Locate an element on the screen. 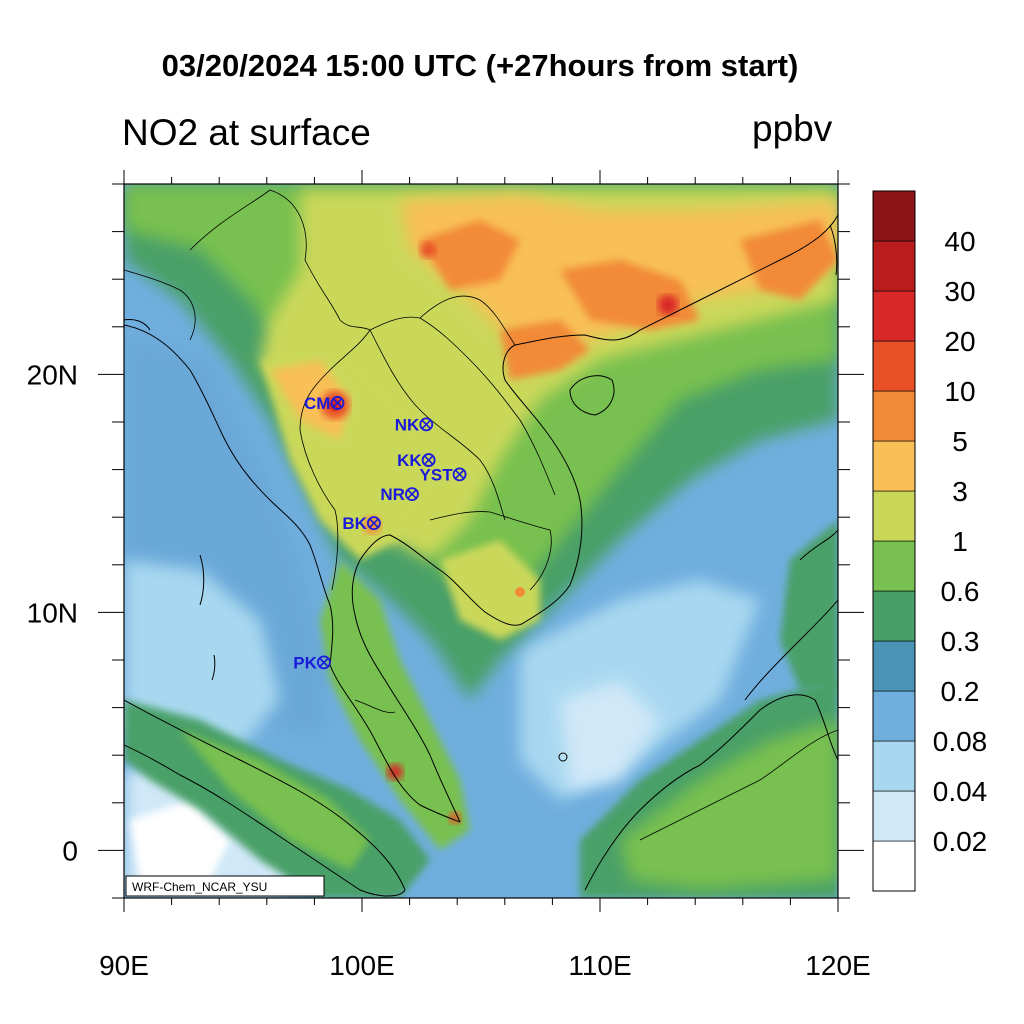 This screenshot has height=1024, width=1024. y-tick-label: 0 is located at coordinates (70, 850).